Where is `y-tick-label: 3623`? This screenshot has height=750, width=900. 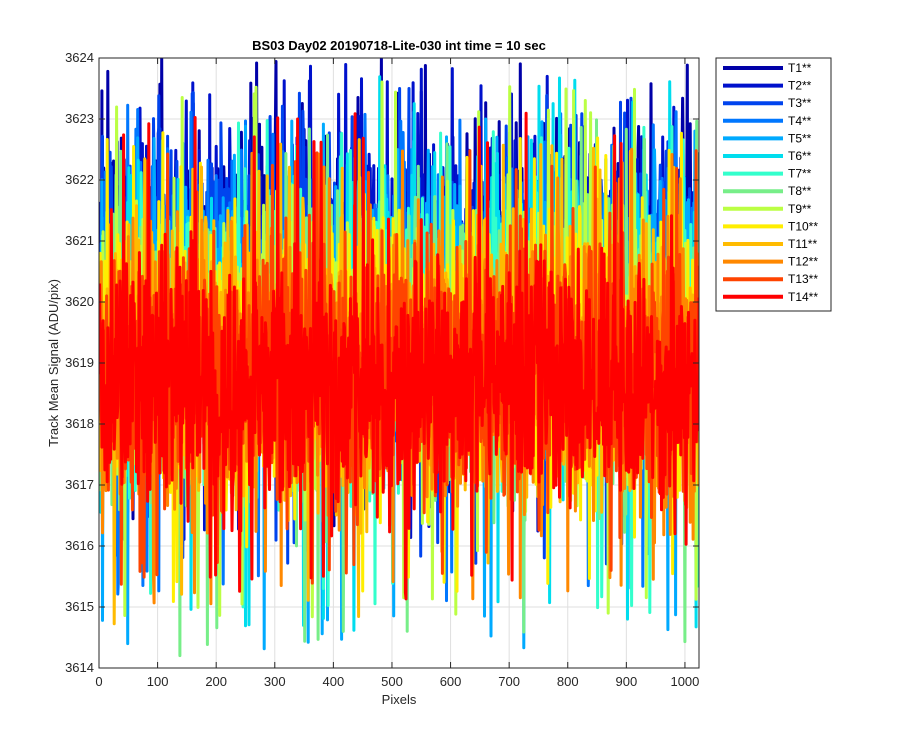 y-tick-label: 3623 is located at coordinates (79, 118).